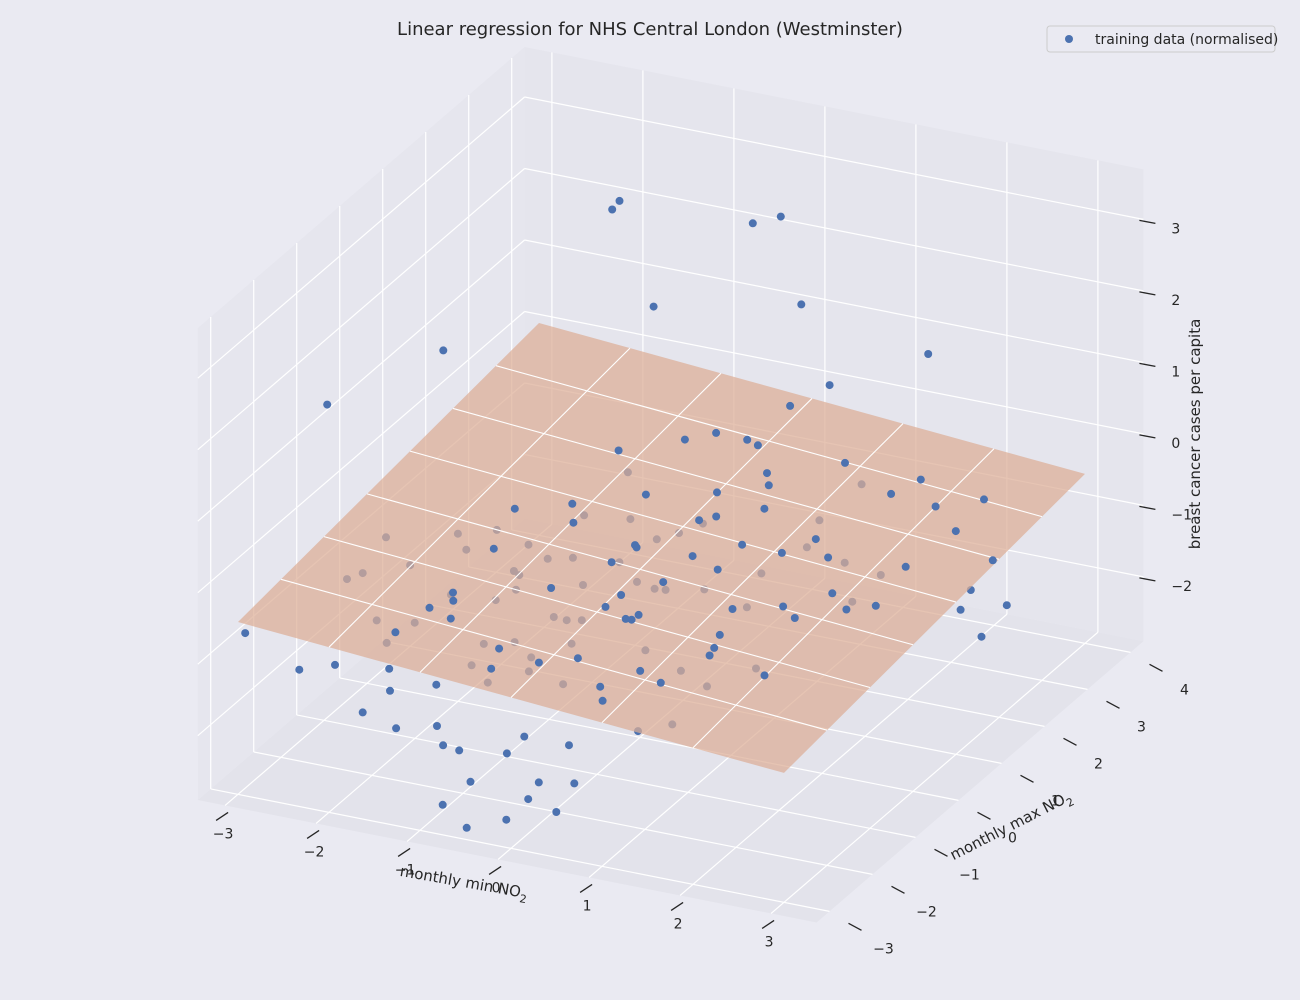  I want to click on legend-label: training data (normalised), so click(1186, 40).